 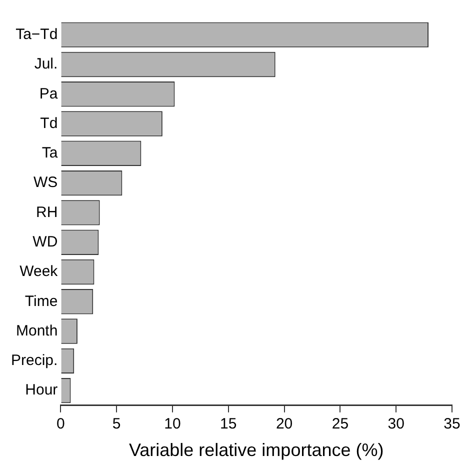 What do you see at coordinates (60, 424) in the screenshot?
I see `x-tick-label: 0` at bounding box center [60, 424].